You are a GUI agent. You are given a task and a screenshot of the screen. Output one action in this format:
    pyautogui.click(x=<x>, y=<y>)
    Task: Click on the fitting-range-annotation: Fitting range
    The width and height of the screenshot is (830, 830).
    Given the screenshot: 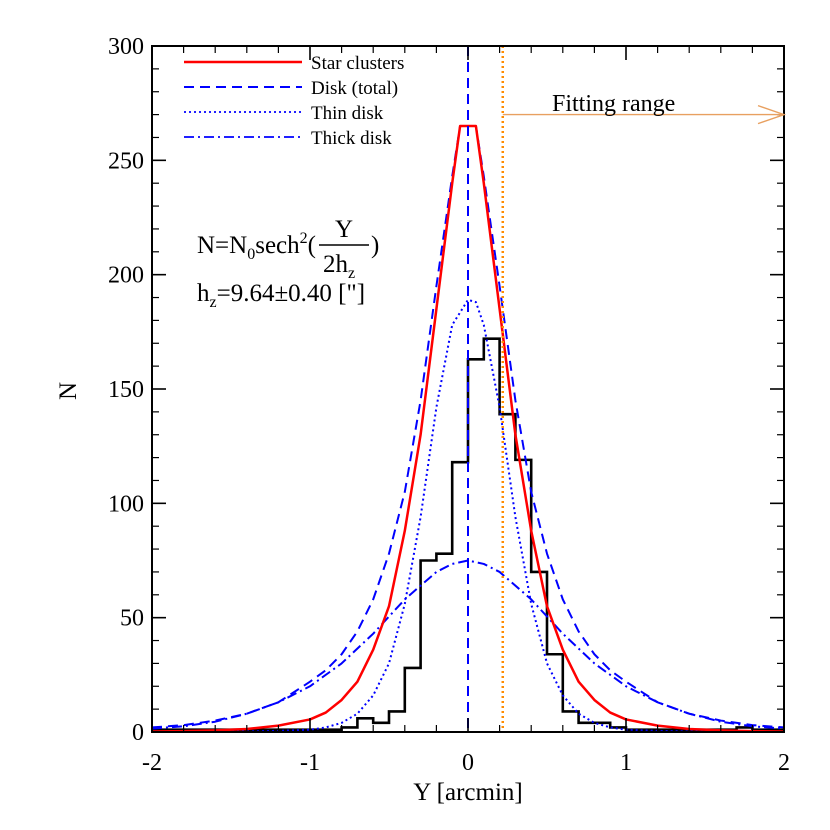 What is the action you would take?
    pyautogui.click(x=644, y=108)
    